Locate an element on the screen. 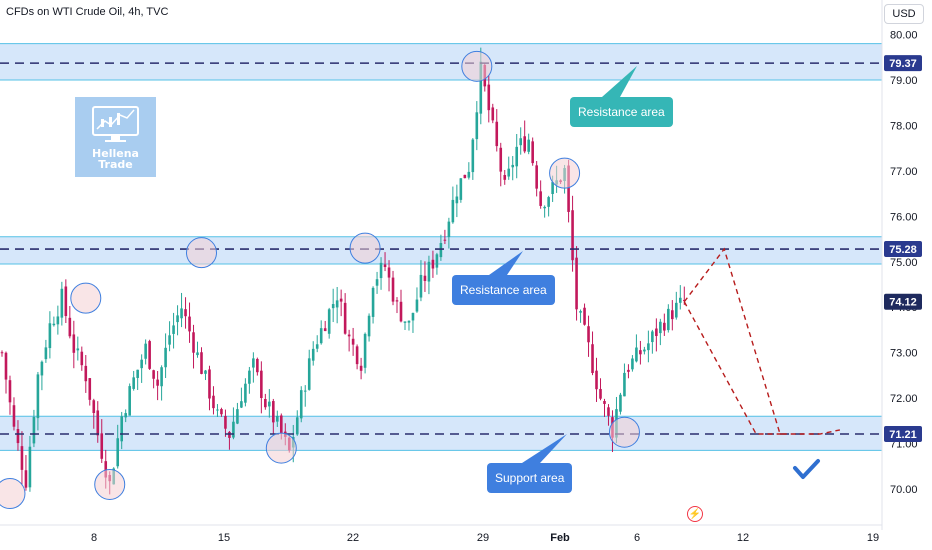 The image size is (932, 550). brand-logo: Hellena Trade is located at coordinates (115, 137).